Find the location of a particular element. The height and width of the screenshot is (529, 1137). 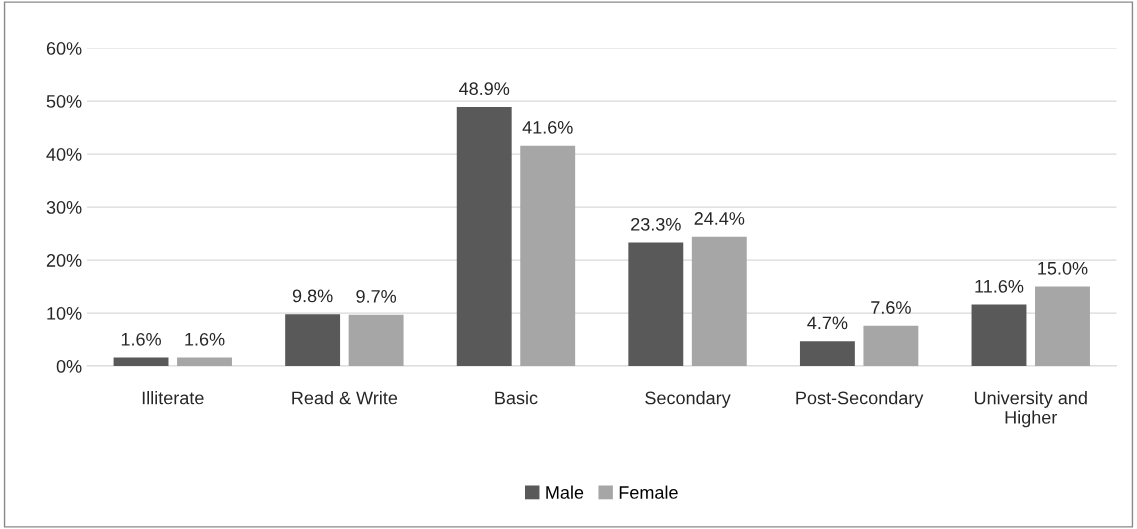

x-tick-label: Illiterate is located at coordinates (173, 398).